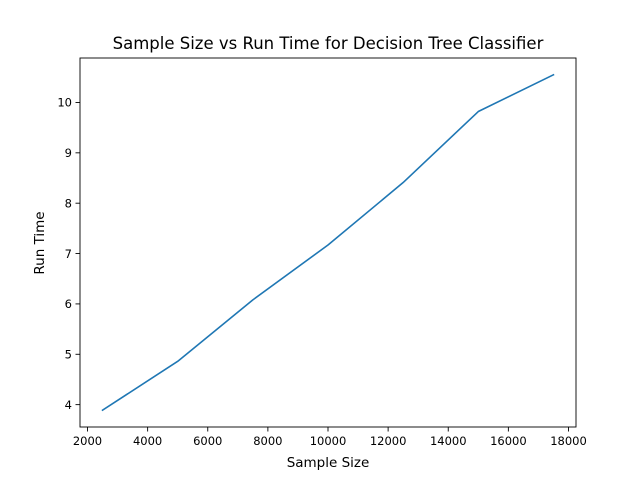 The image size is (640, 484). Describe the element at coordinates (267, 441) in the screenshot. I see `x-tick-label: 8000` at that location.